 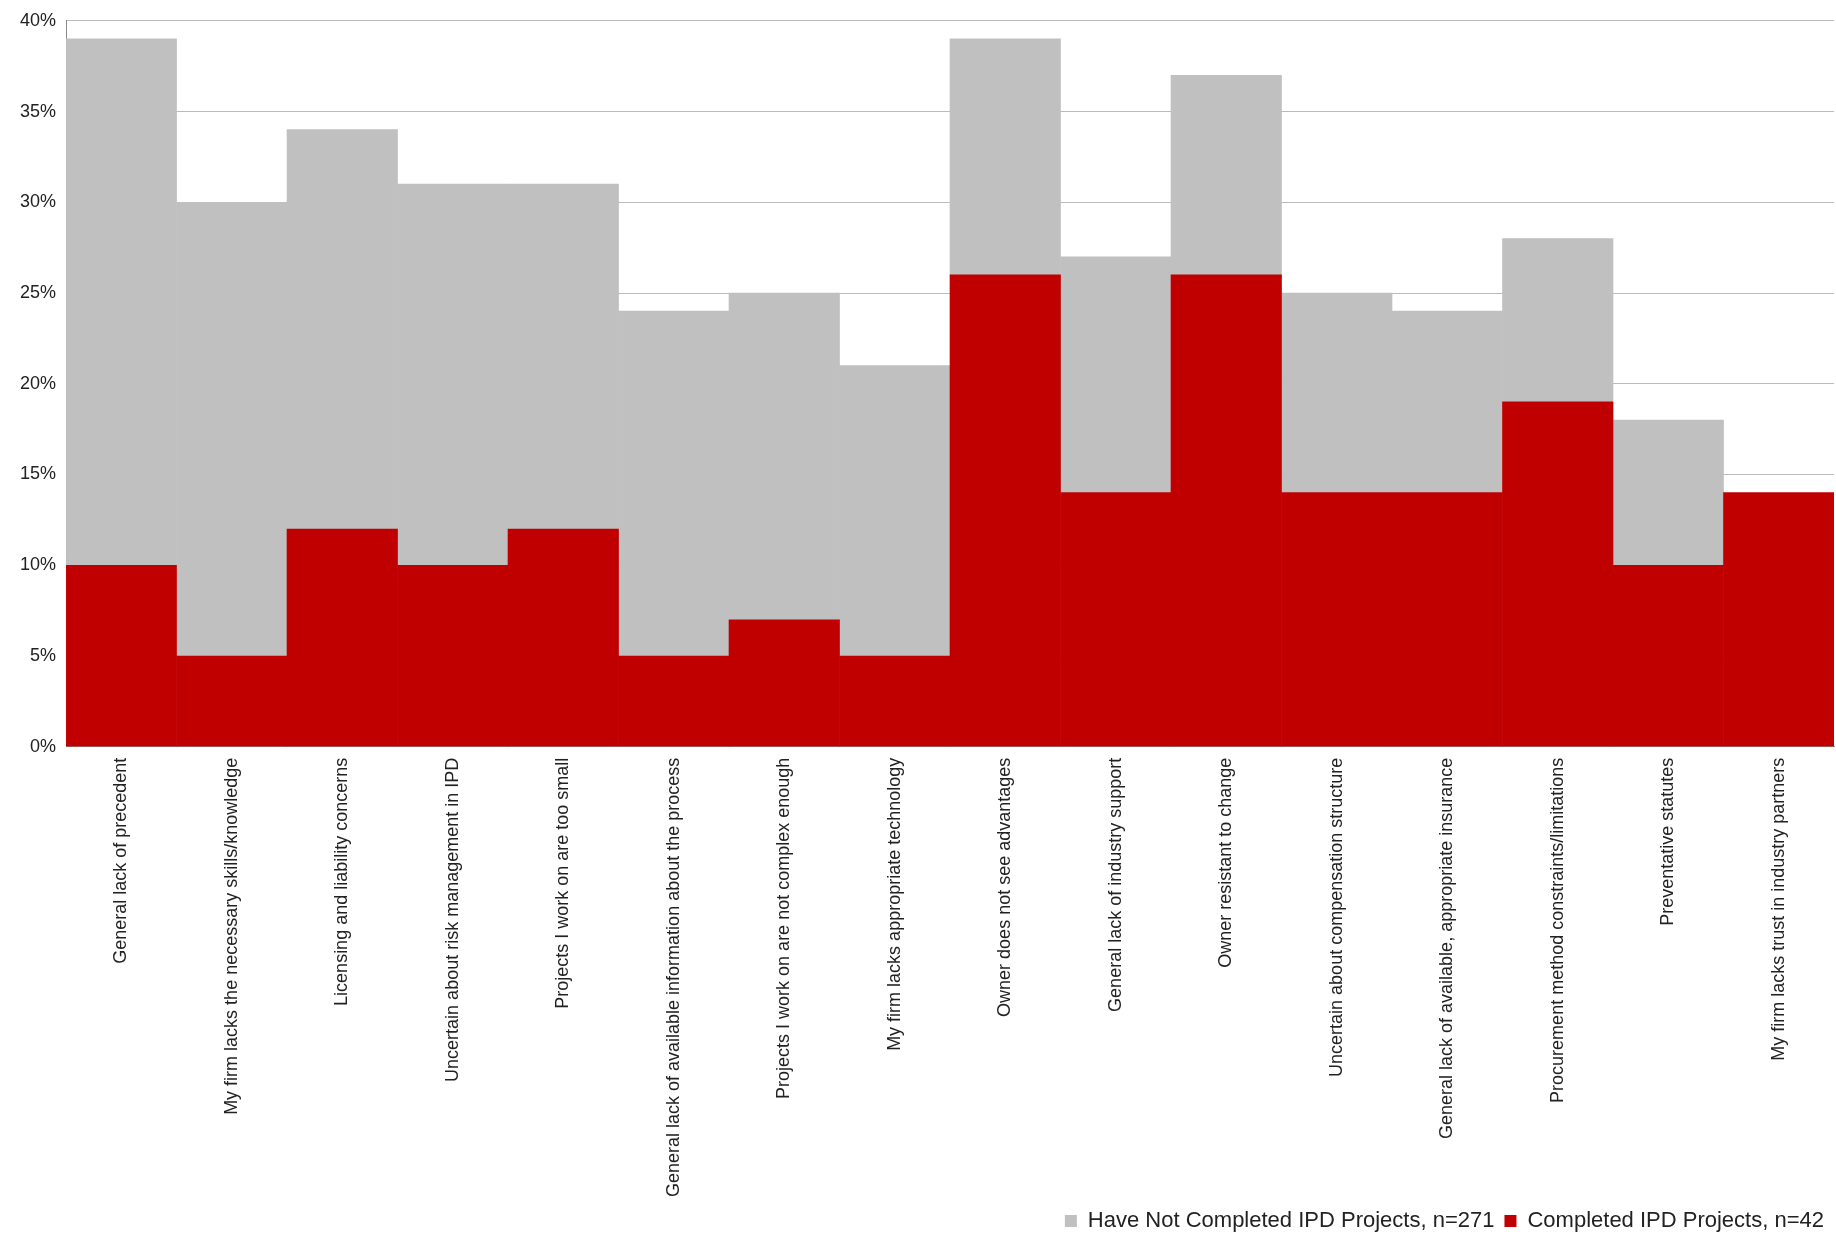 I want to click on x-tick-label: Projects I work on are too small, so click(x=562, y=883).